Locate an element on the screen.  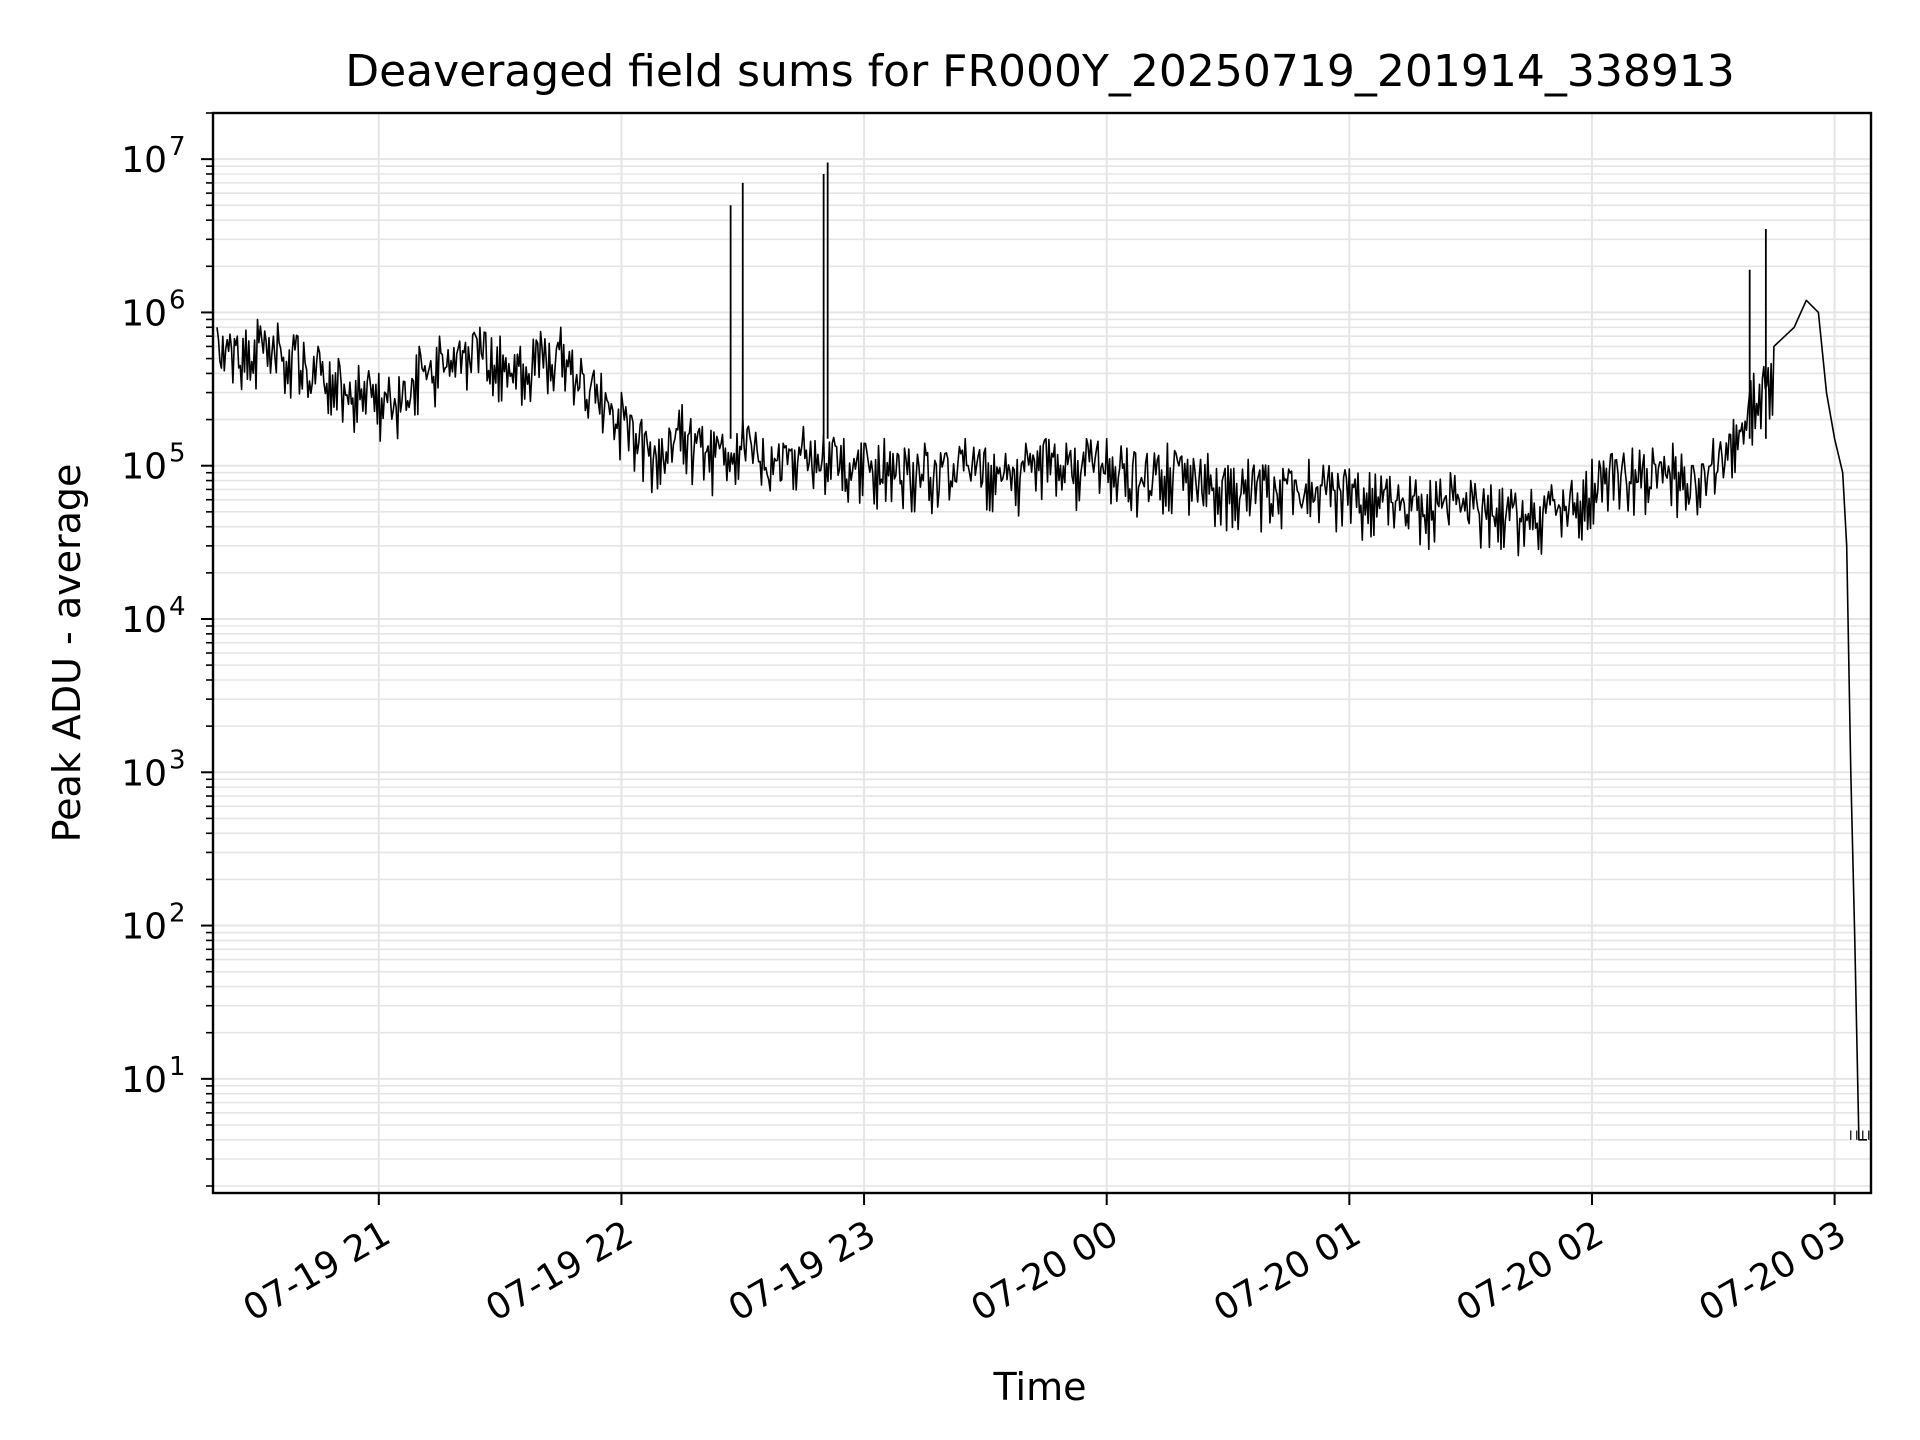
x-tick-label: 07-20 03 is located at coordinates (1772, 1271).